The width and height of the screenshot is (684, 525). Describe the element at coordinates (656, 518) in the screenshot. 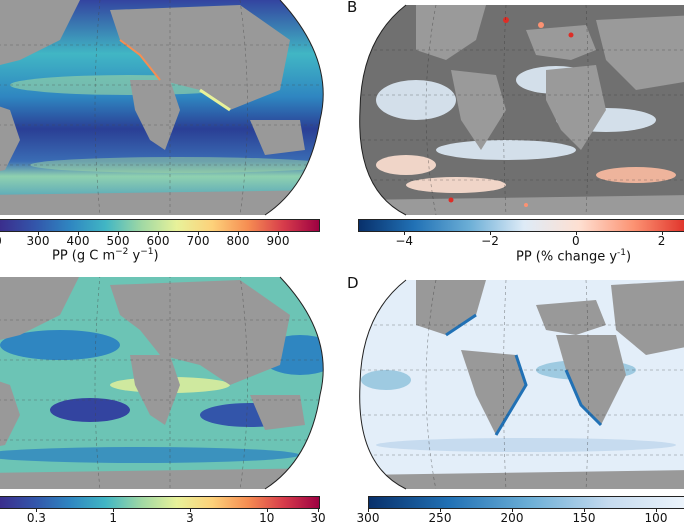

I see `colorbar-tick-label: 100` at that location.